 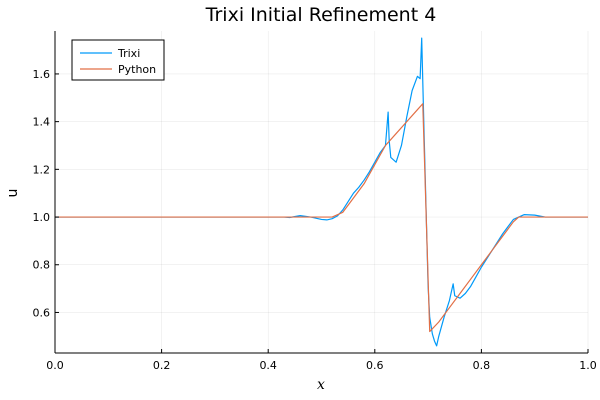 I want to click on y-tick-label: 0.8, so click(x=42, y=265).